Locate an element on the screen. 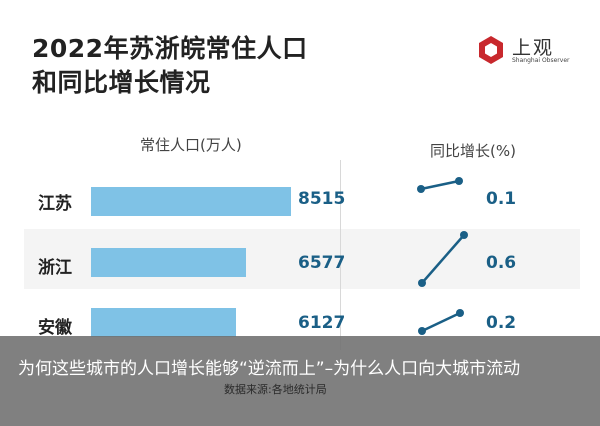 This screenshot has height=426, width=600. population-value-jiangsu: 8515 is located at coordinates (322, 199).